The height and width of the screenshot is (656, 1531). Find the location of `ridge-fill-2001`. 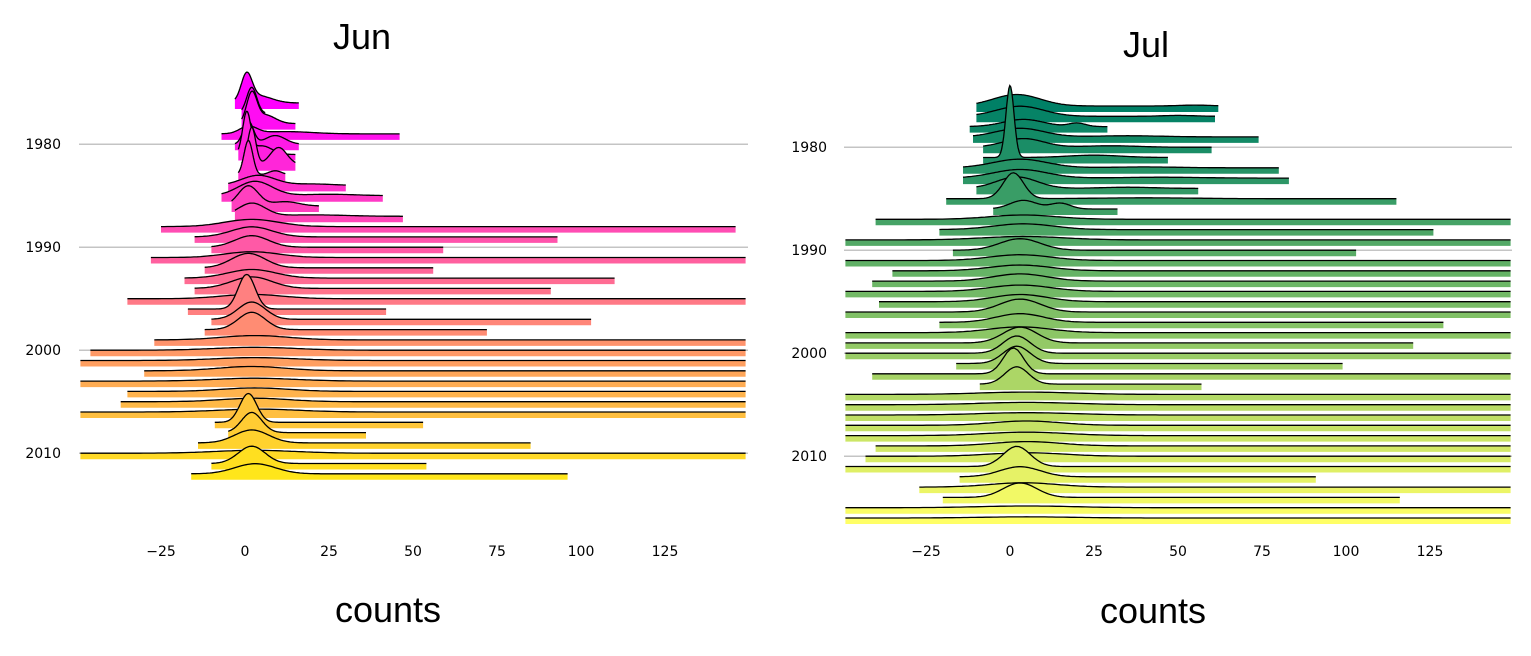

ridge-fill-2001 is located at coordinates (413, 362).